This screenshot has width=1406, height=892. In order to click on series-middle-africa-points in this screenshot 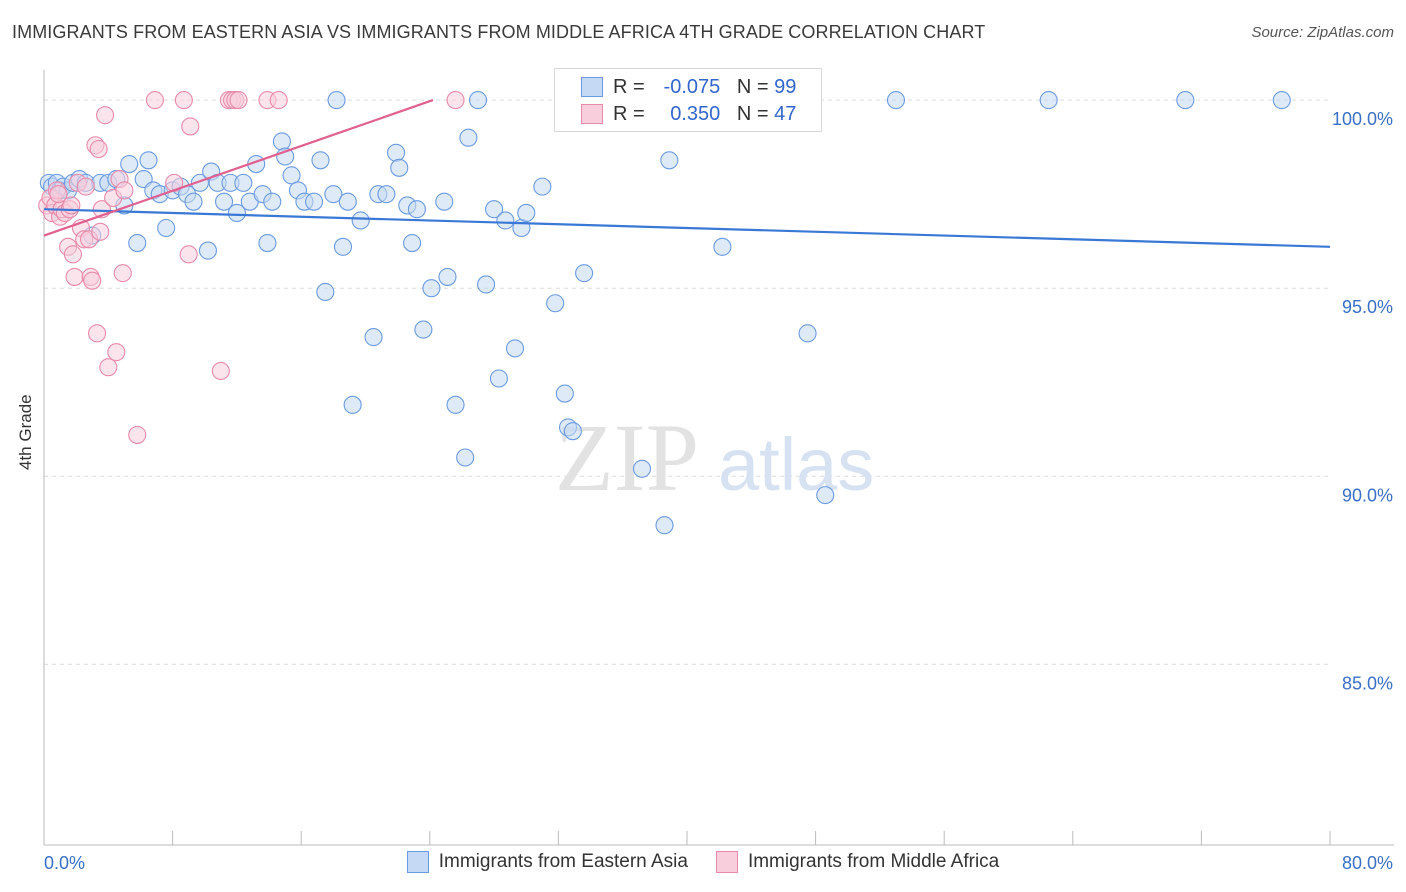, I will do `click(251, 267)`.